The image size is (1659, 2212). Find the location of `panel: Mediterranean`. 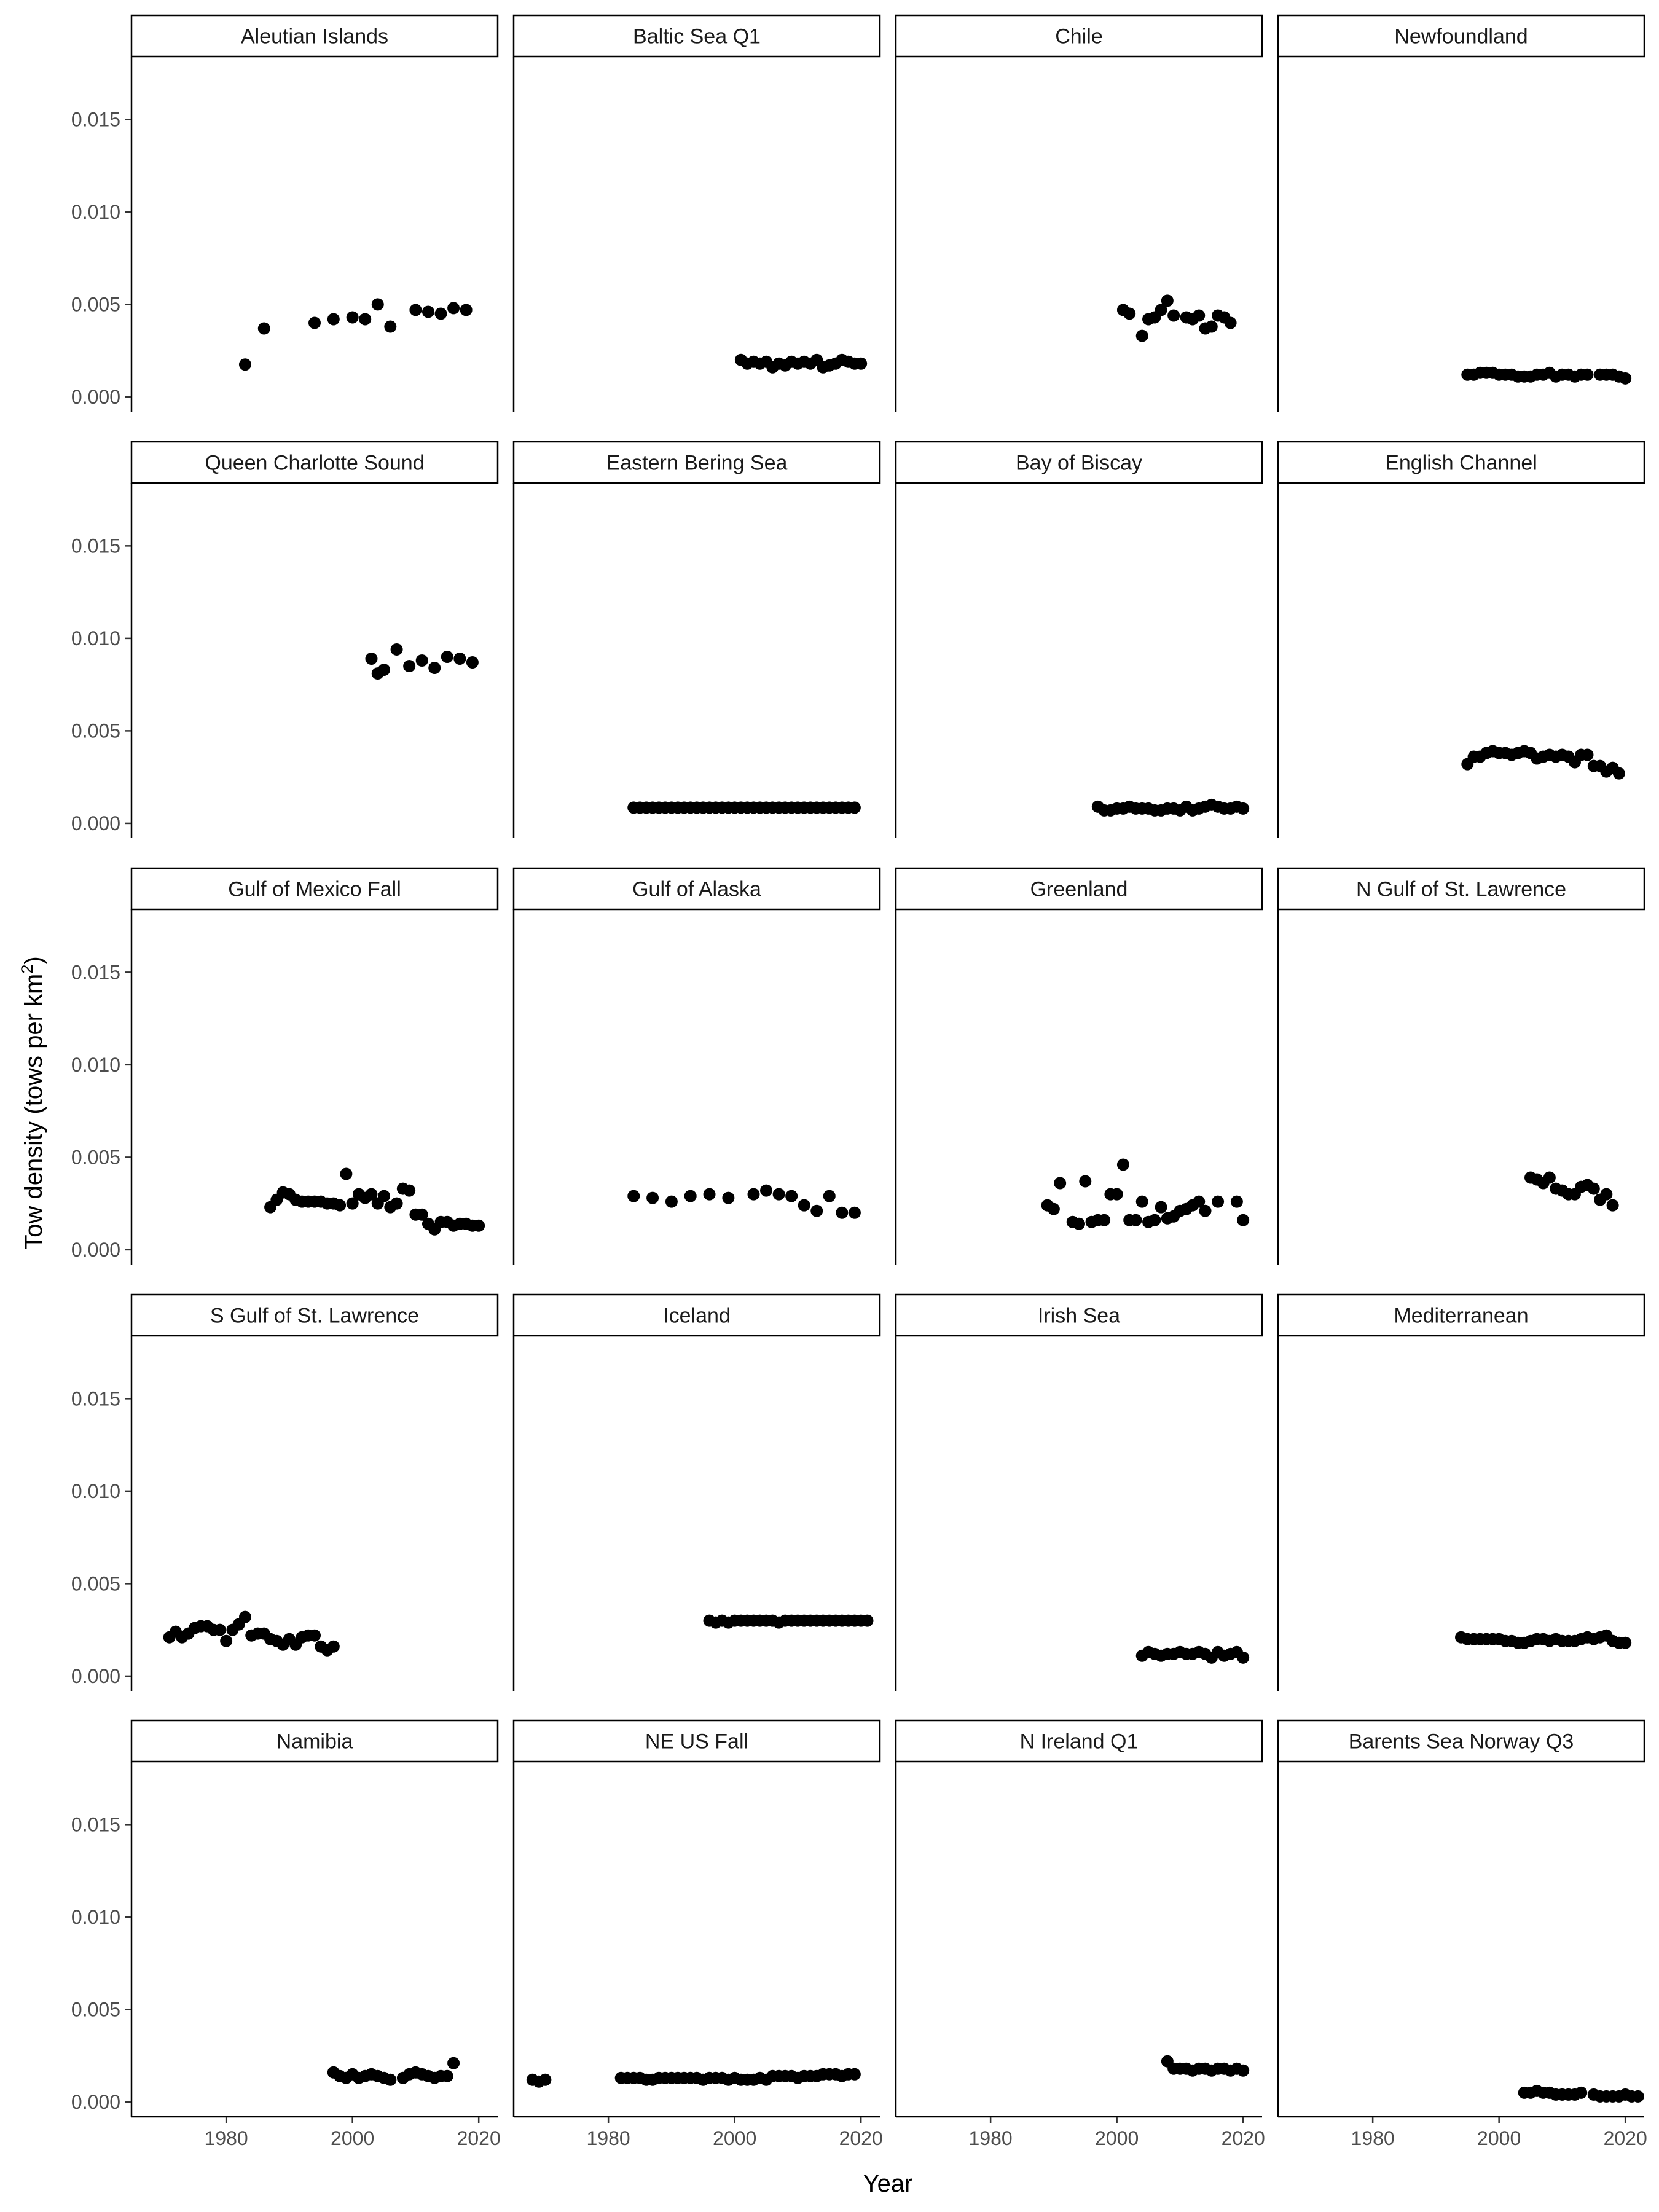

panel: Mediterranean is located at coordinates (1461, 1492).